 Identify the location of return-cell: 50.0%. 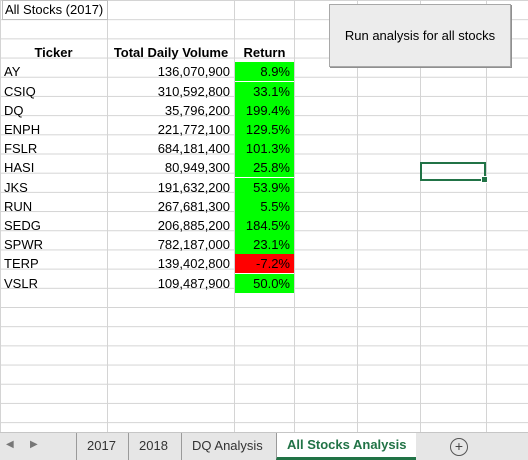
(264, 283).